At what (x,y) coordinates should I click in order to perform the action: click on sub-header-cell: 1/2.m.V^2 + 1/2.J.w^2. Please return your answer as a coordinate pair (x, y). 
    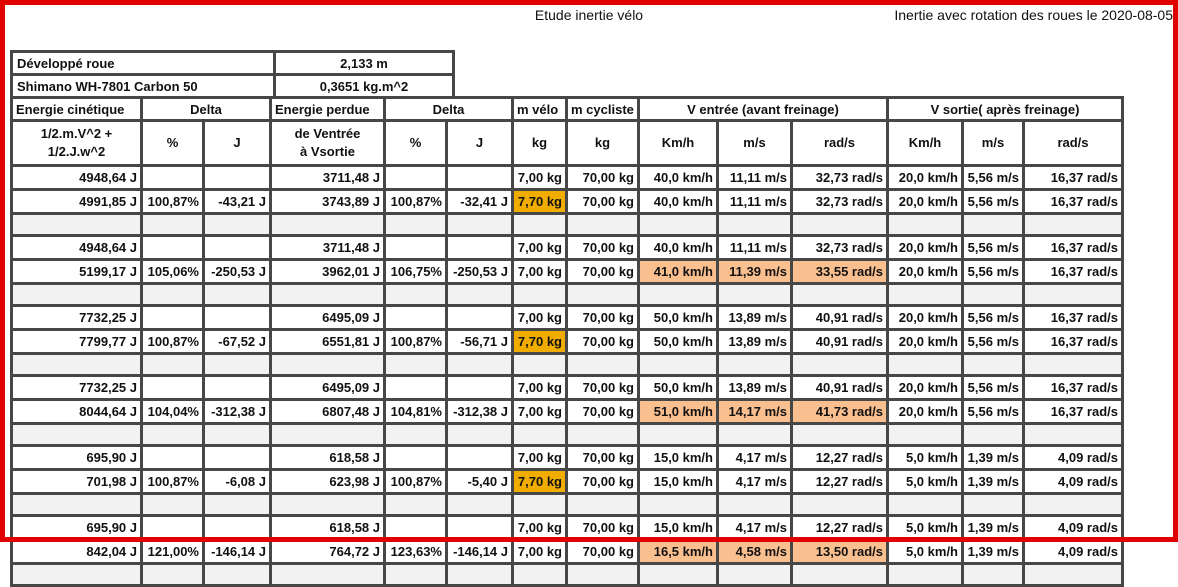
    Looking at the image, I should click on (76, 143).